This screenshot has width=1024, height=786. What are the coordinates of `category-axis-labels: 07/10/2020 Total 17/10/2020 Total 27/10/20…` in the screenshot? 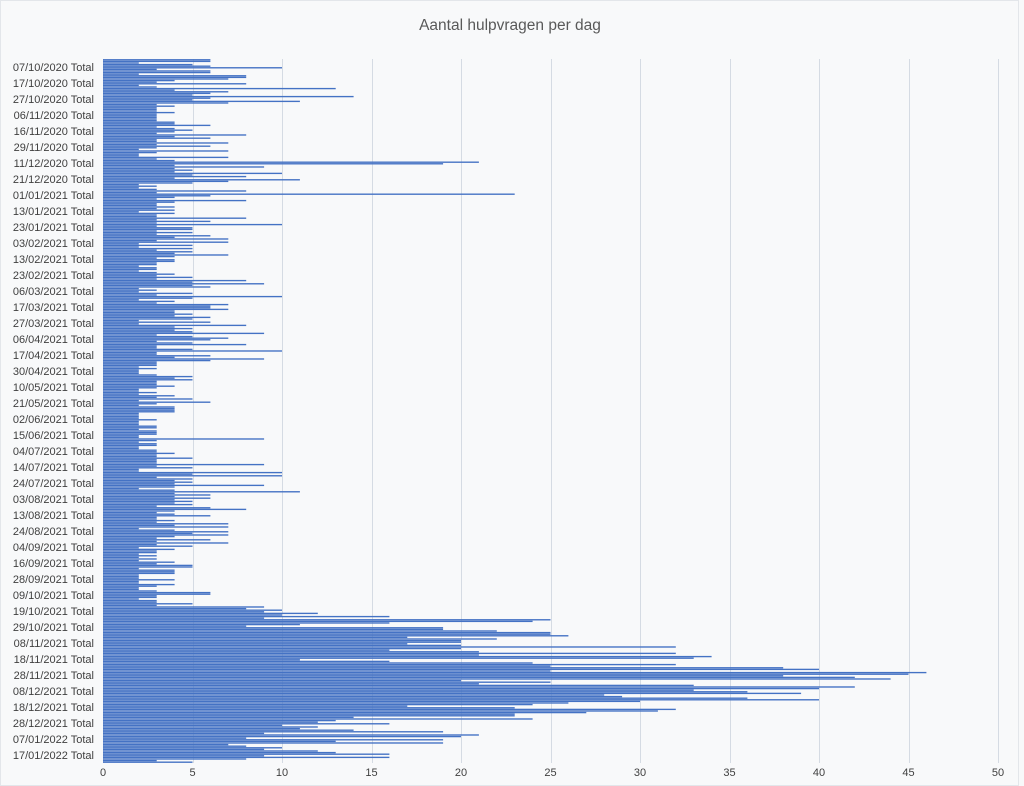 It's located at (53, 412).